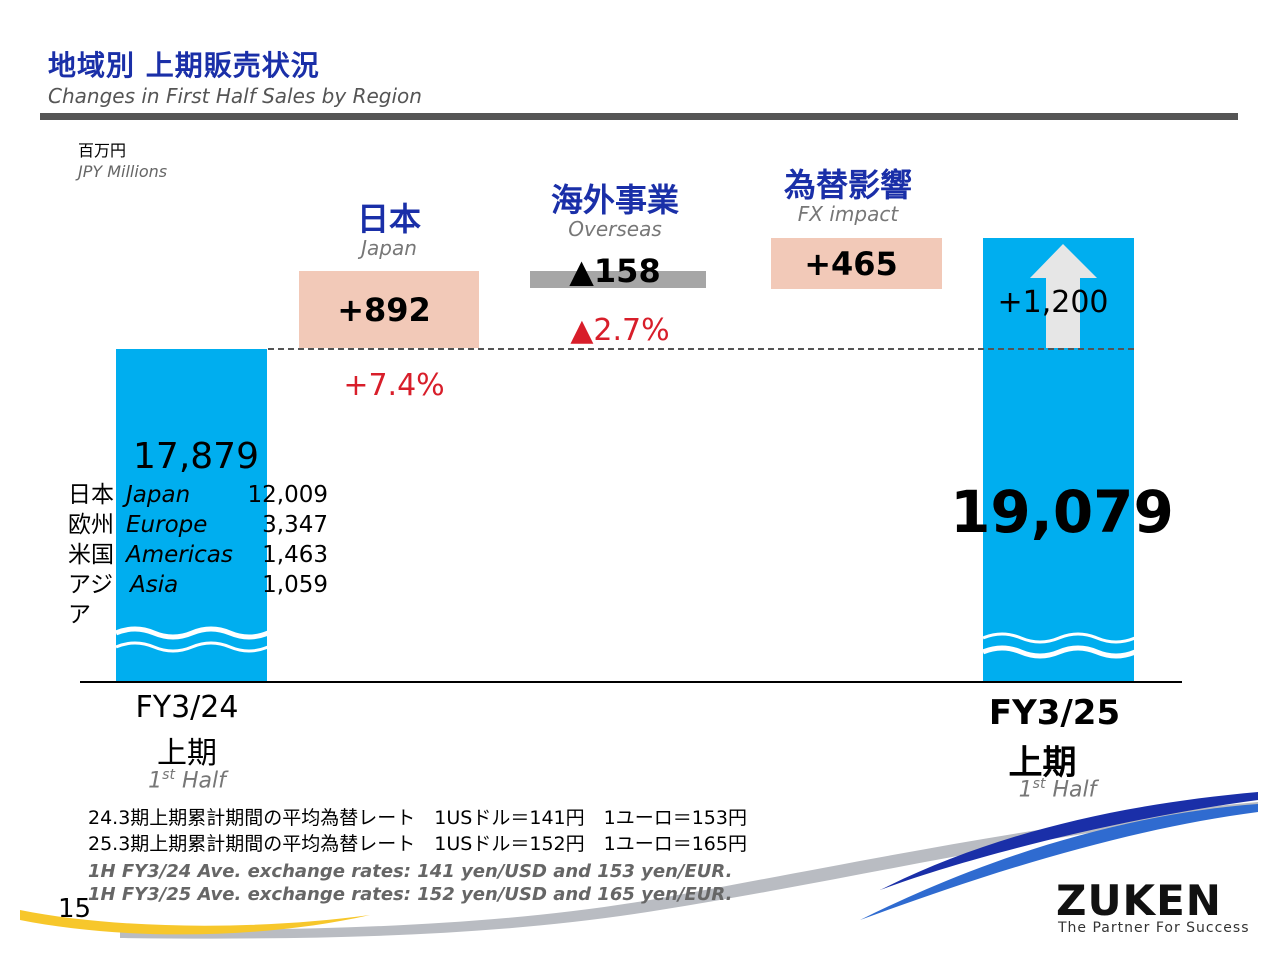  What do you see at coordinates (618, 279) in the screenshot?
I see `step-bar-overseas` at bounding box center [618, 279].